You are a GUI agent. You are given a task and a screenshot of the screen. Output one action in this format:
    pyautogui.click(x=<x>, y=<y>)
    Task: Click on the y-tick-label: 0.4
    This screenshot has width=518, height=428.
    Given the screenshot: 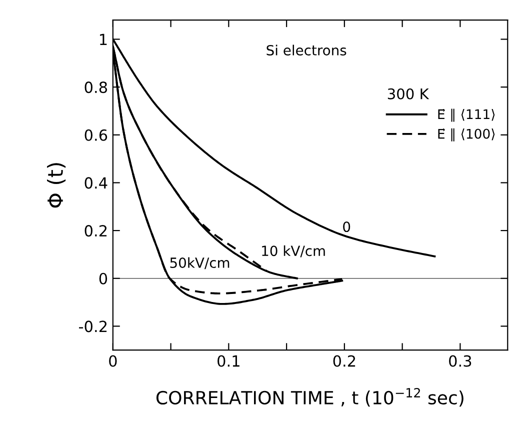 What is the action you would take?
    pyautogui.click(x=96, y=183)
    